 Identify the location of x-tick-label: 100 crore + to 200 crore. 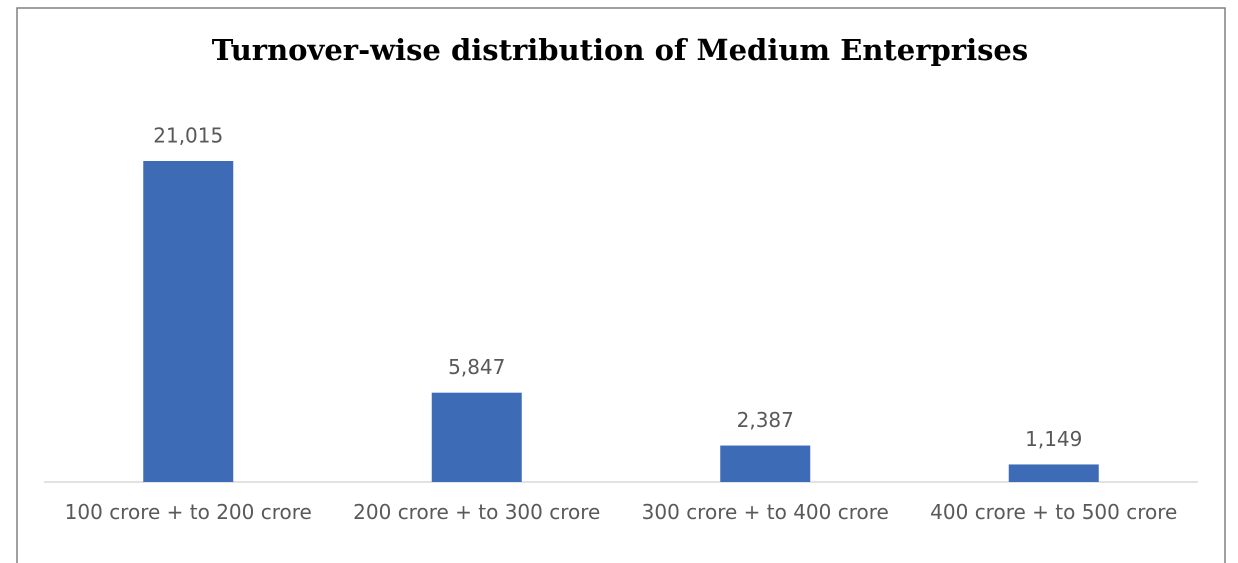
(188, 512).